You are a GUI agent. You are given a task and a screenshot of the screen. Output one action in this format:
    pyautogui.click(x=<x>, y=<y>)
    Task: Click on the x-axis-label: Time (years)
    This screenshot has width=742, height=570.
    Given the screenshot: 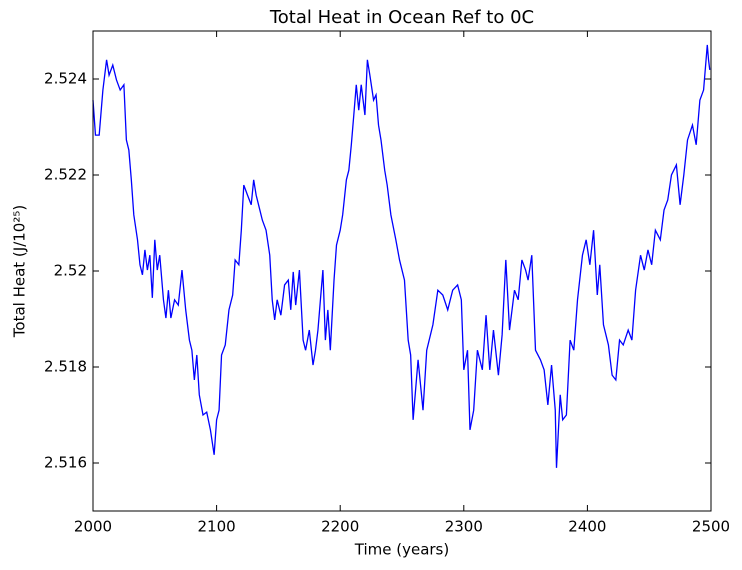 What is the action you would take?
    pyautogui.click(x=401, y=550)
    